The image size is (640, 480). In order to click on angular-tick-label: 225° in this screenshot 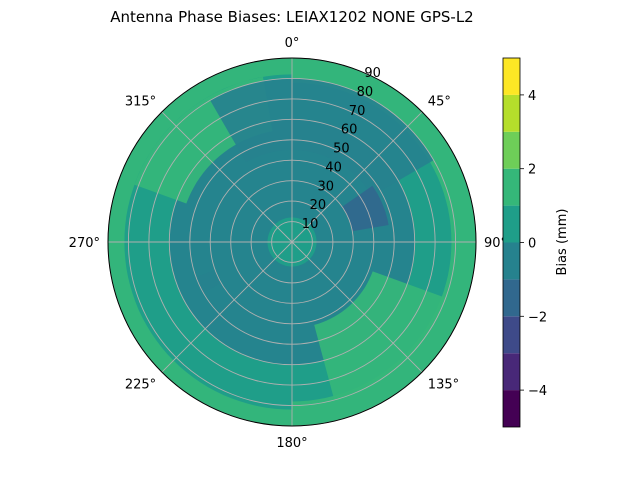, I will do `click(140, 384)`.